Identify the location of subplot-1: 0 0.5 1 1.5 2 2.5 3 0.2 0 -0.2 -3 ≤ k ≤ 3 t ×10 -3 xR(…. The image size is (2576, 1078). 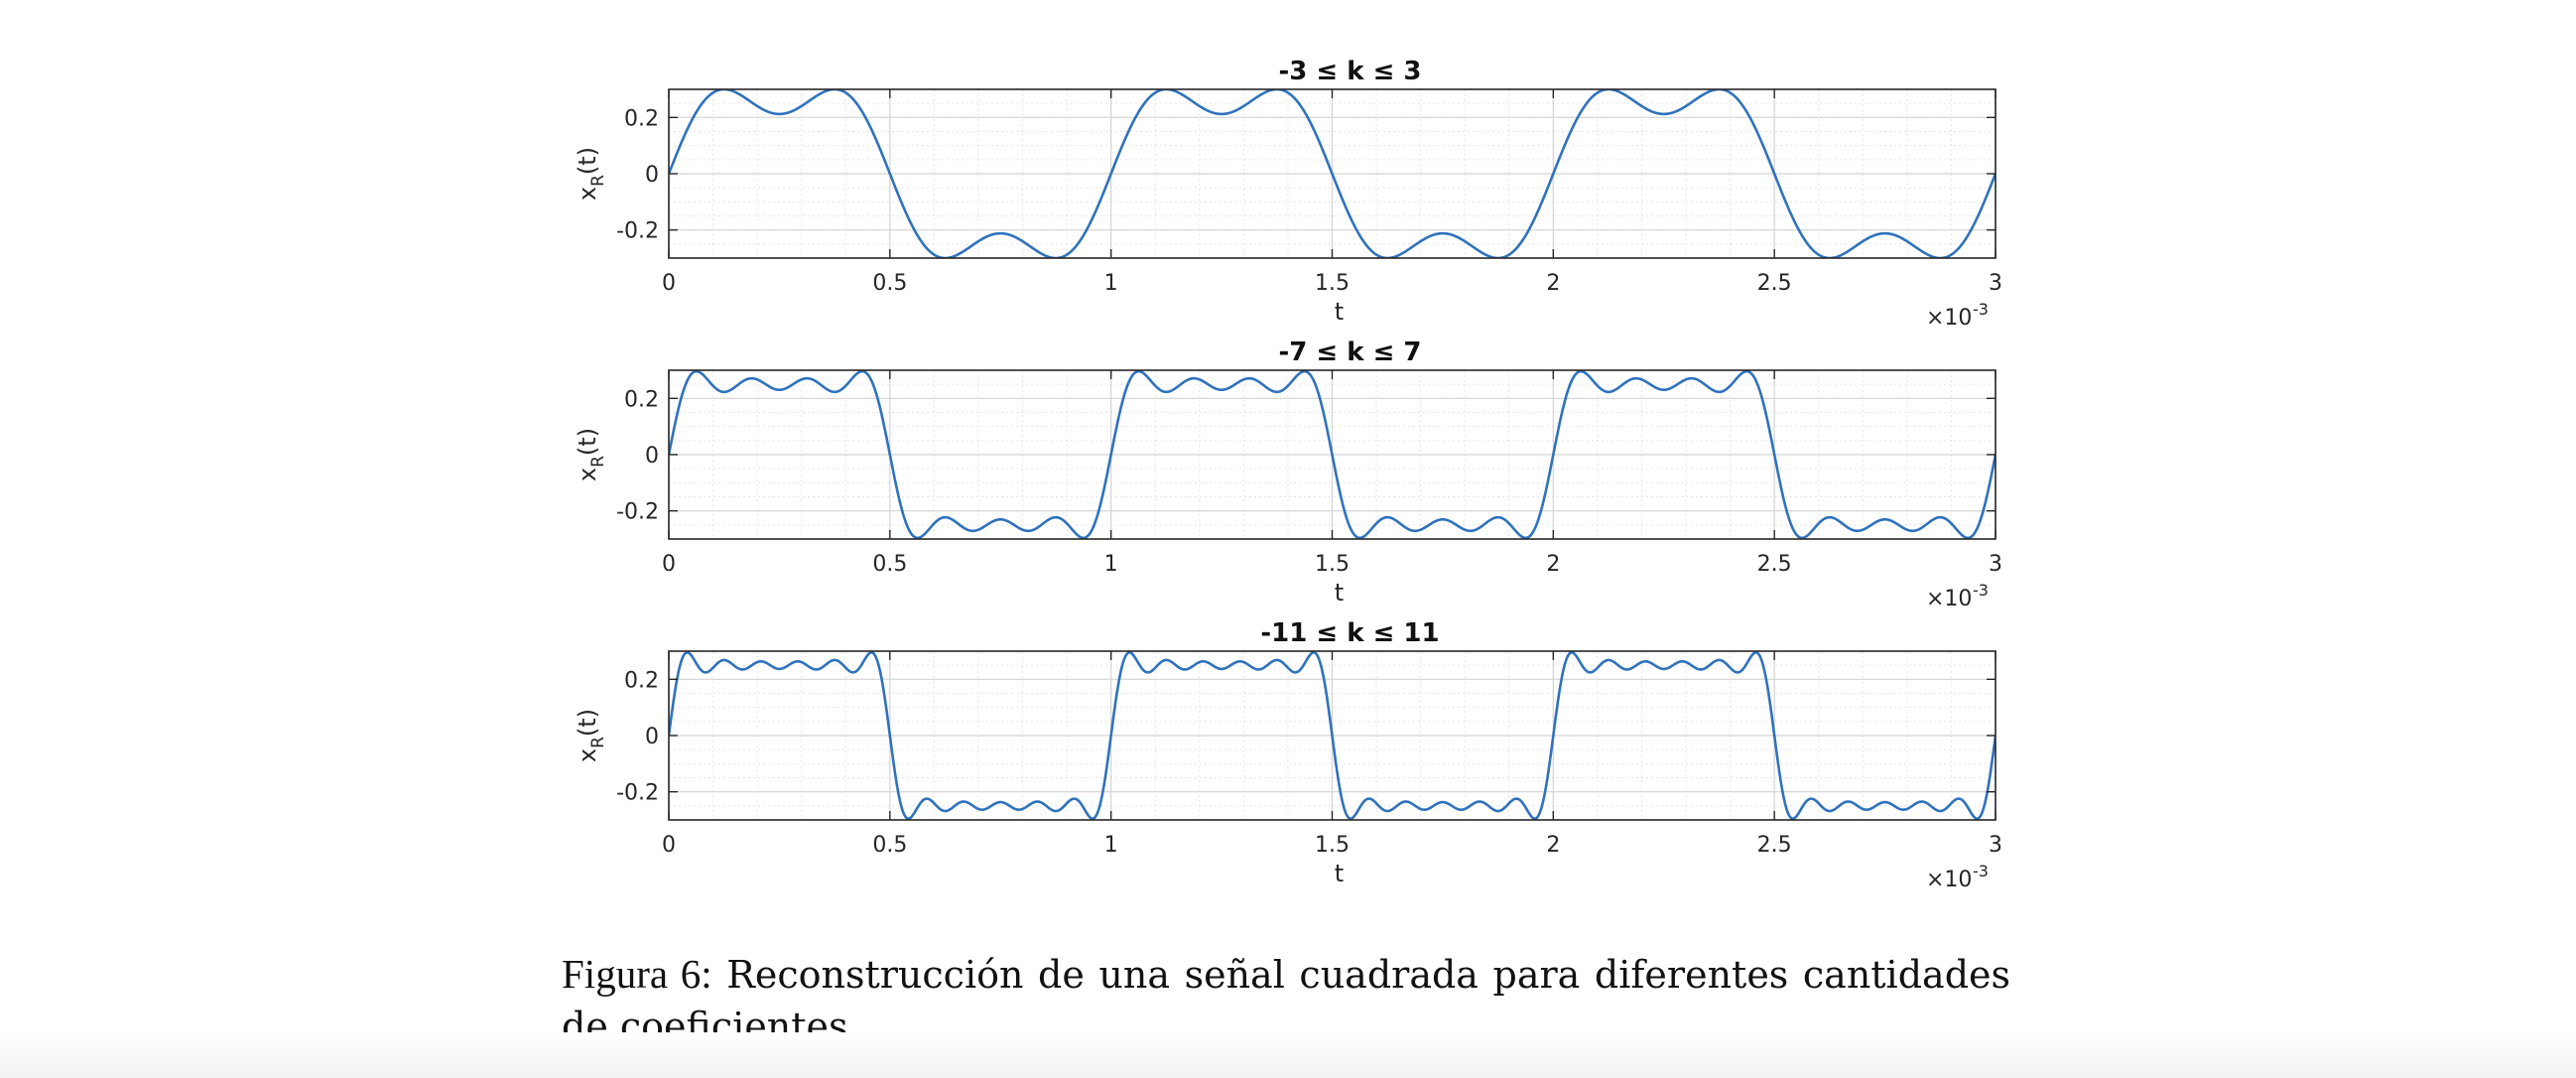
(1288, 194).